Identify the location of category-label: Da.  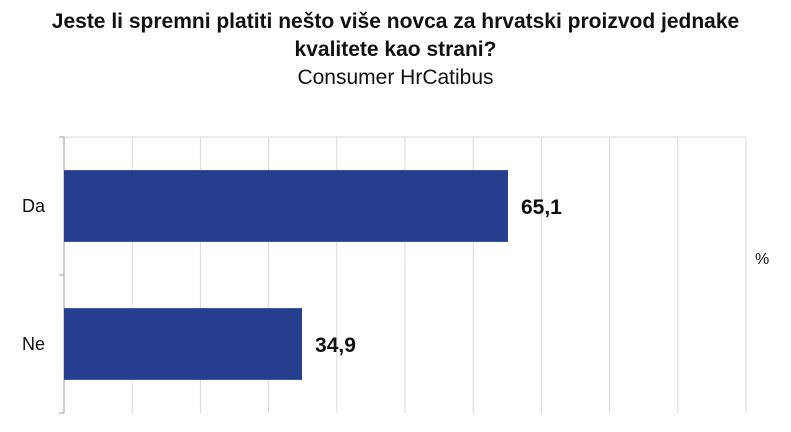
(34, 206).